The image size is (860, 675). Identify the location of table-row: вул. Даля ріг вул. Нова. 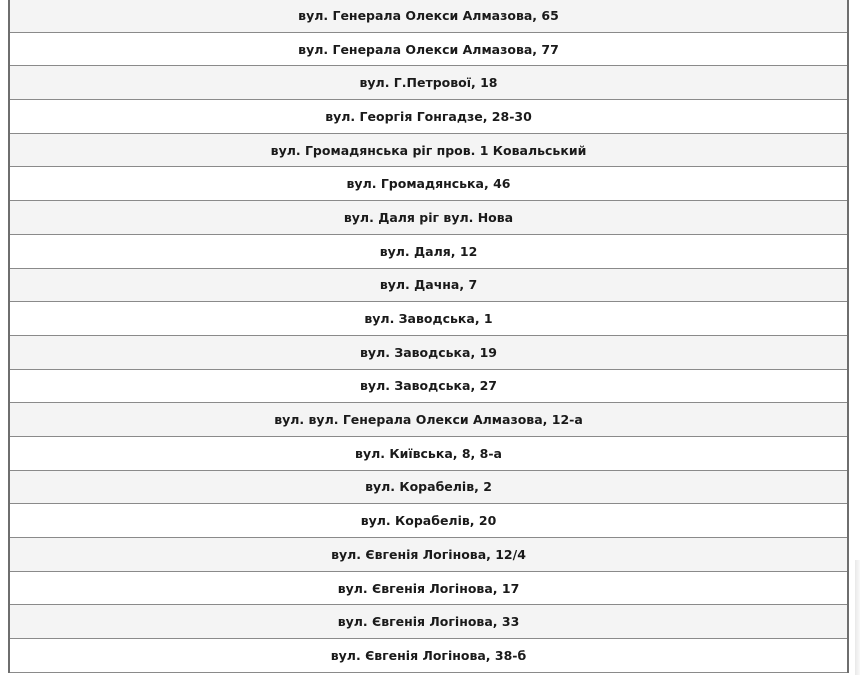
(428, 217).